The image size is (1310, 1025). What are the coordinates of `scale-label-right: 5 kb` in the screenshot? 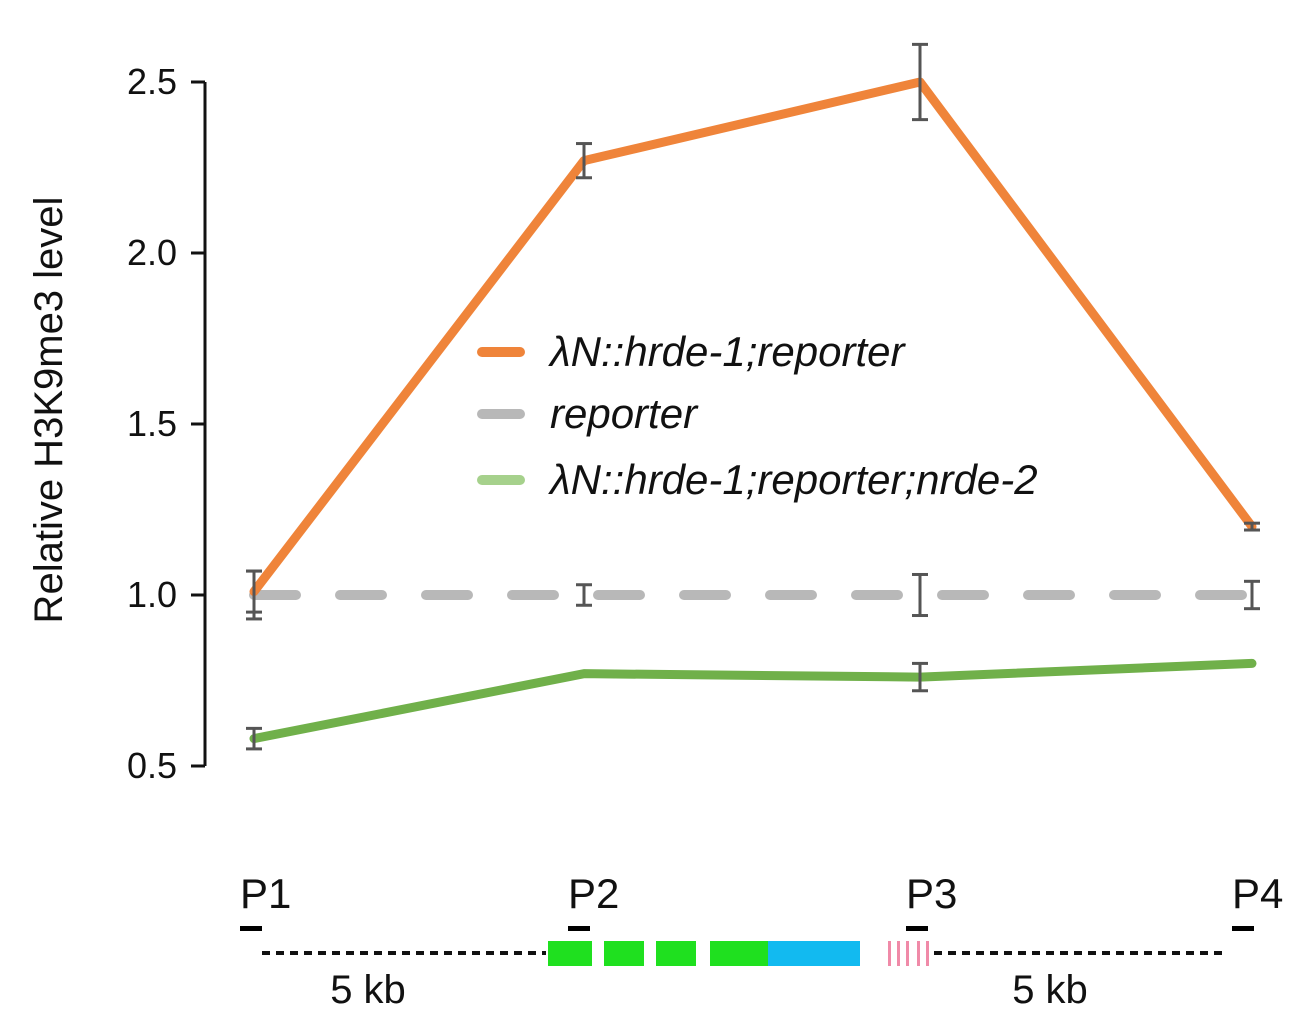 It's located at (1050, 990).